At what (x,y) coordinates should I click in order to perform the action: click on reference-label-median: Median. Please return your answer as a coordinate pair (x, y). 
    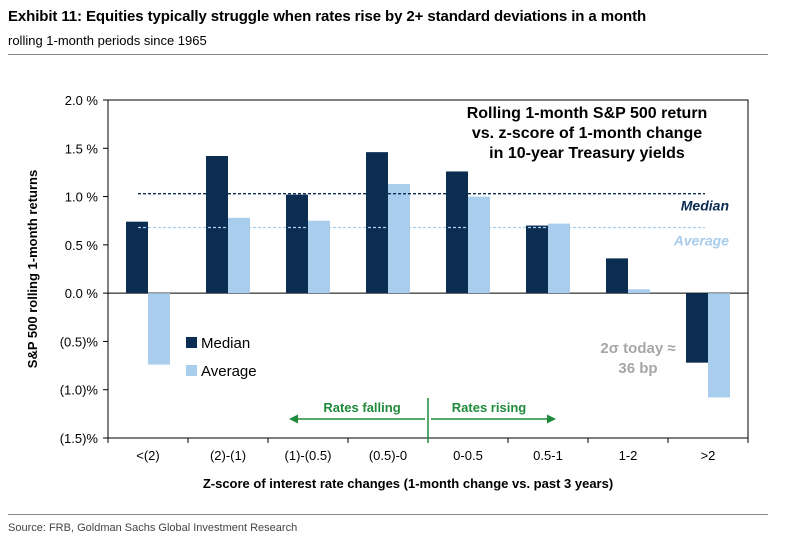
    Looking at the image, I should click on (705, 206).